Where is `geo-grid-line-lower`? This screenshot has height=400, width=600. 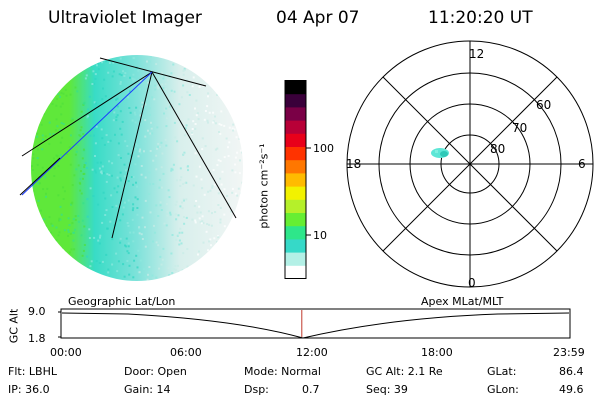
geo-grid-line-lower is located at coordinates (40, 176).